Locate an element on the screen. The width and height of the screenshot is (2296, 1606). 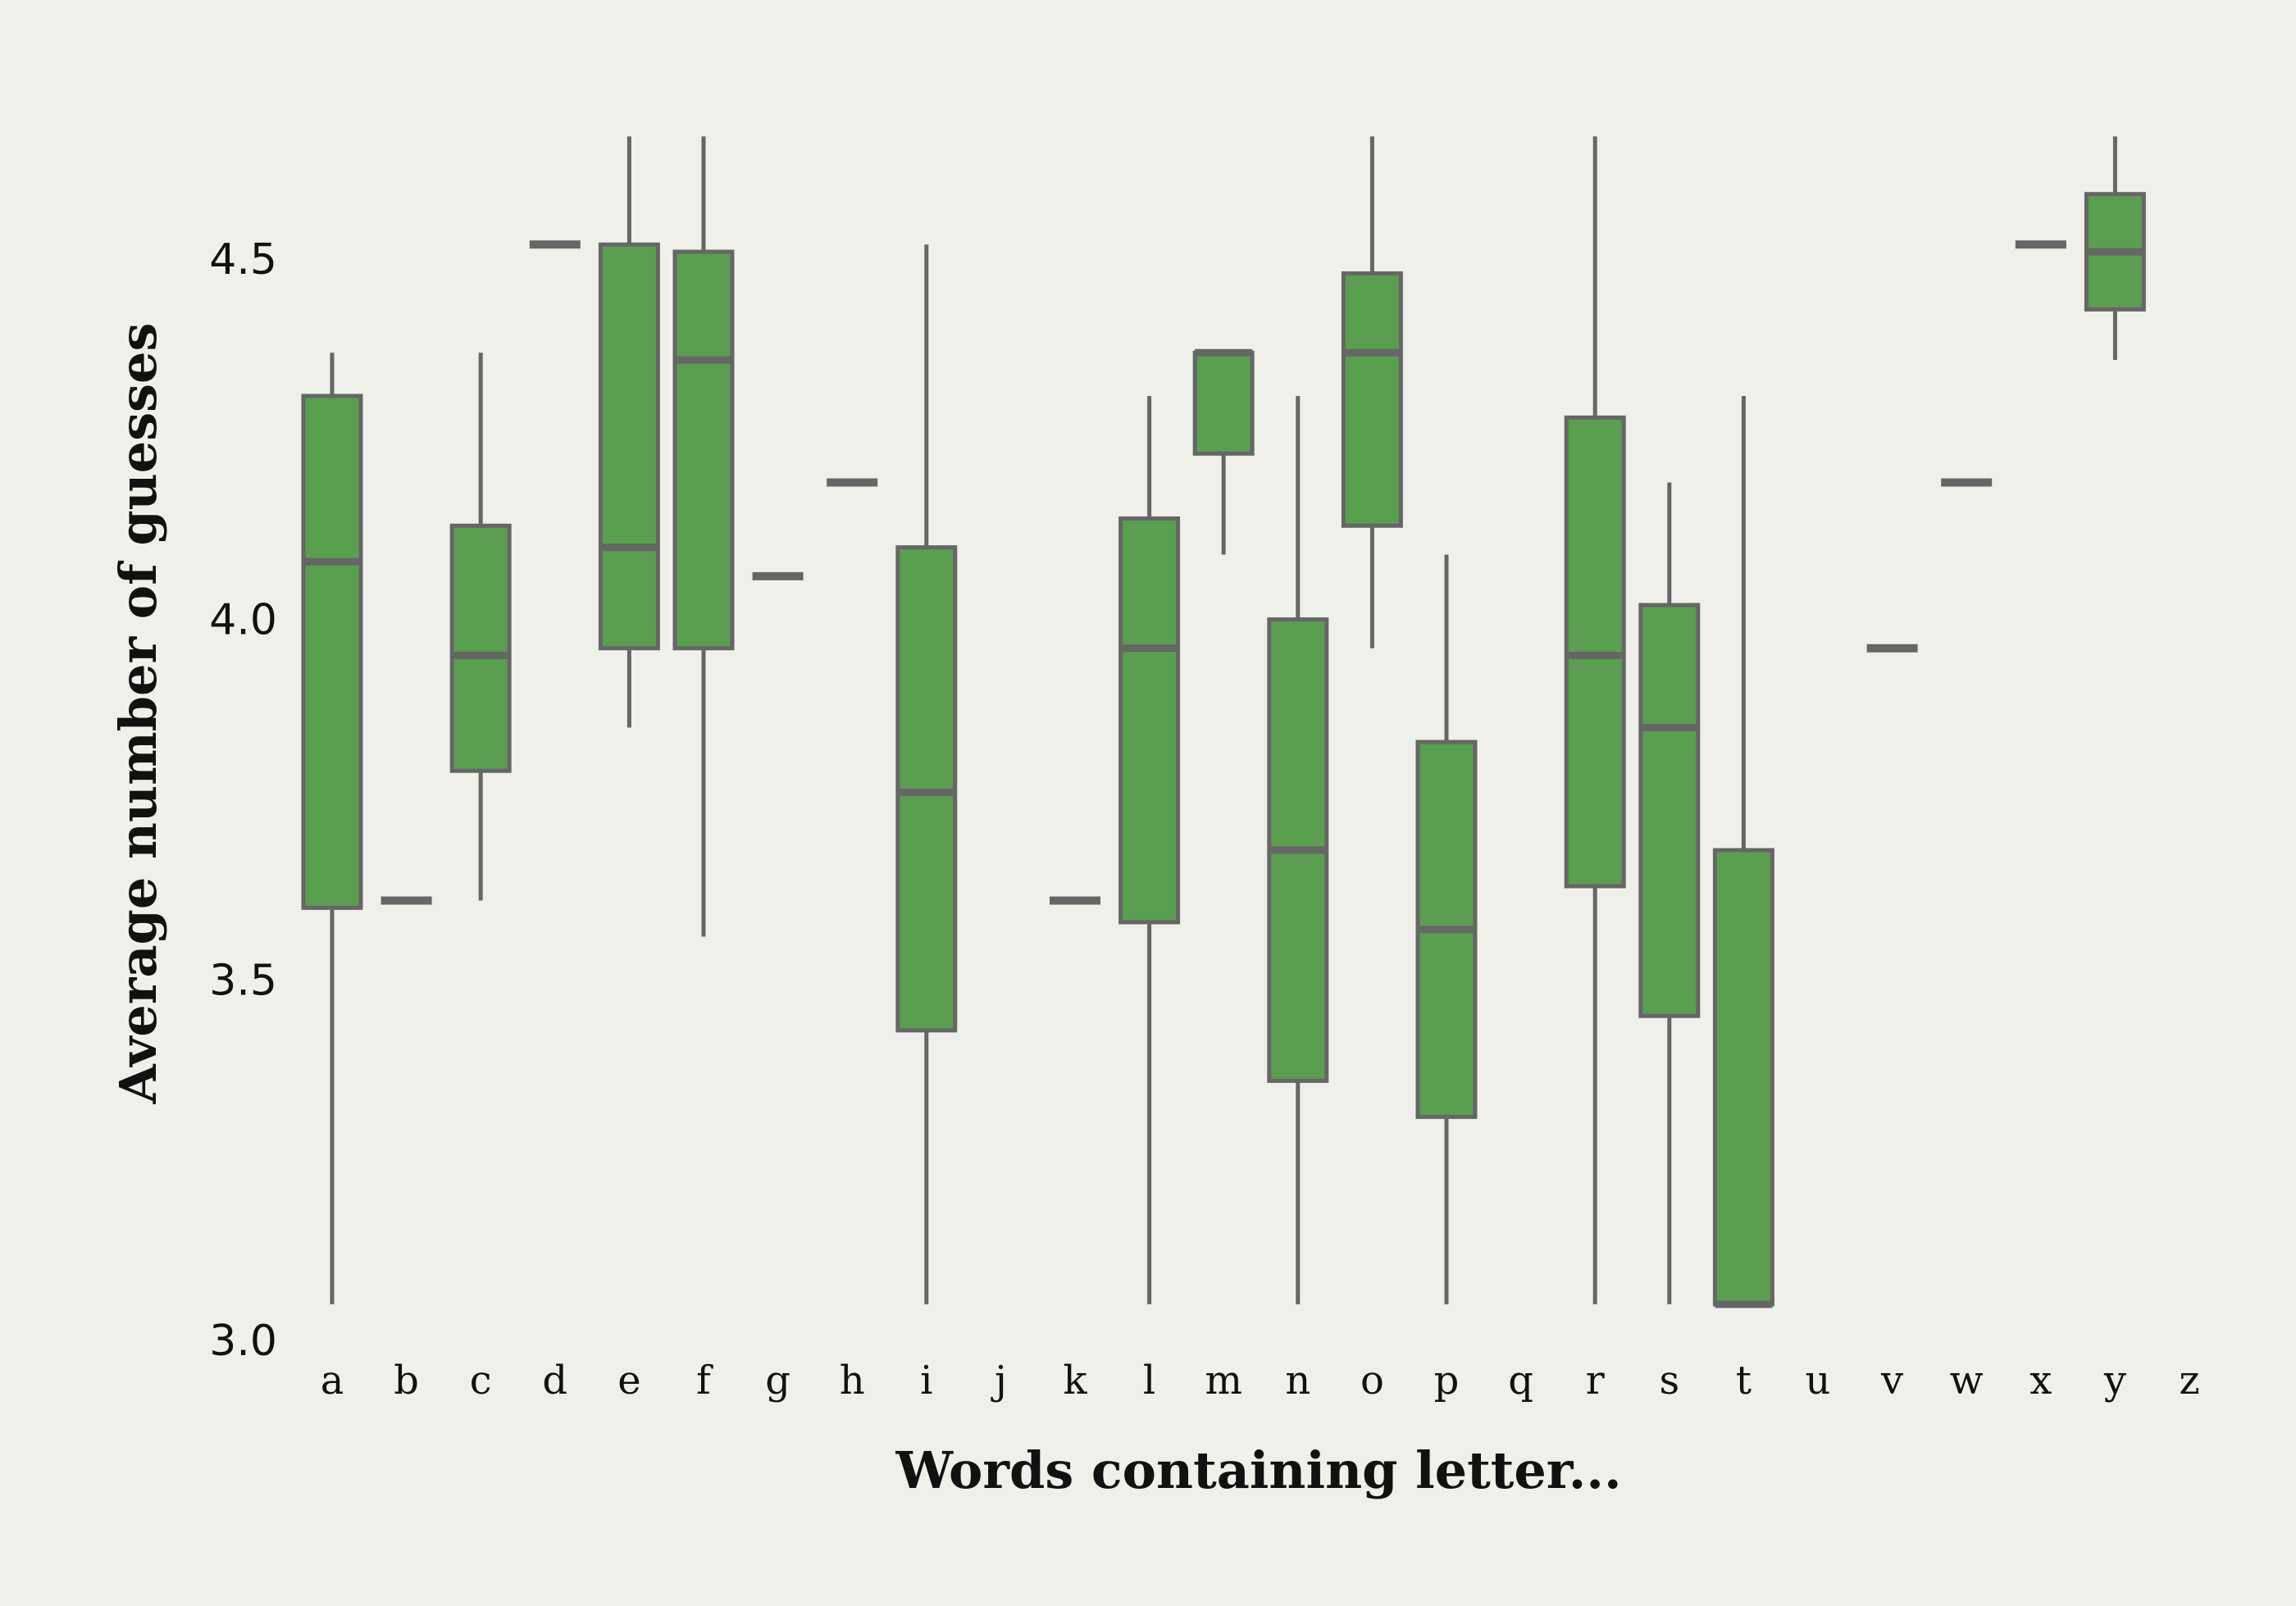
x-tick-label: d is located at coordinates (554, 1381).